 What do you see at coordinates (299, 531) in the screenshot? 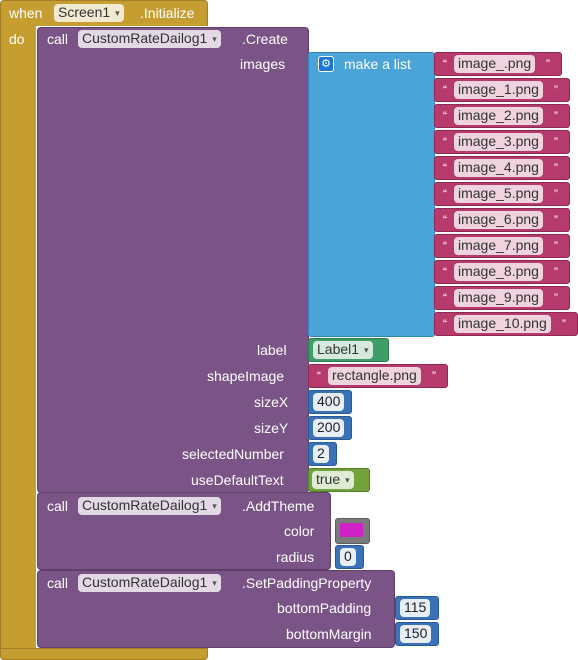
I see `param-color: color` at bounding box center [299, 531].